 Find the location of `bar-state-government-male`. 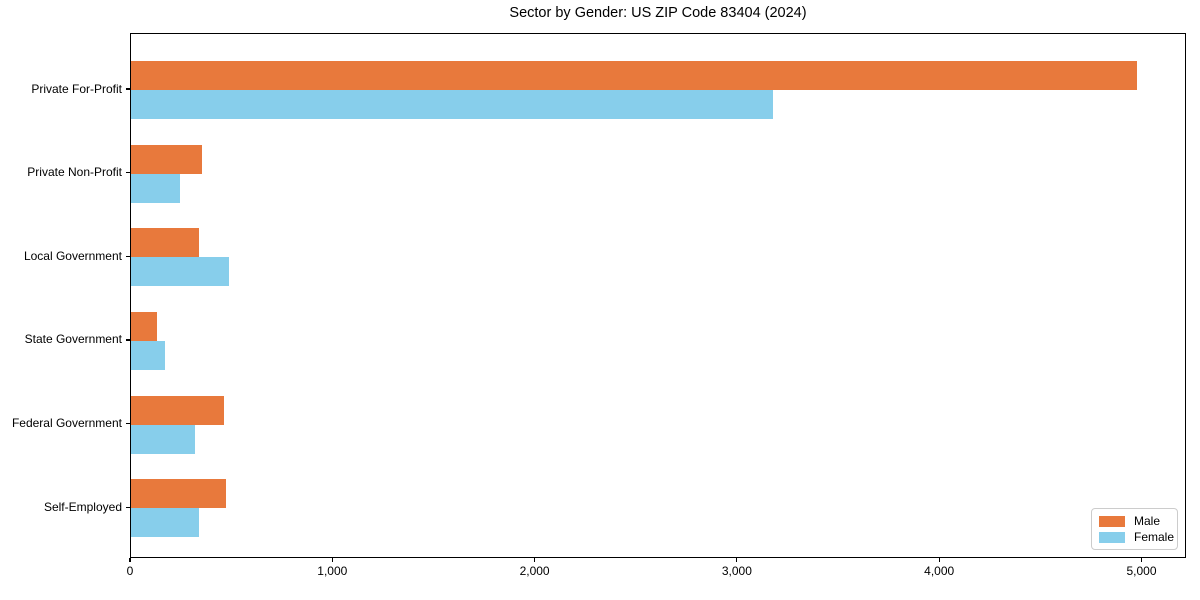

bar-state-government-male is located at coordinates (144, 326).